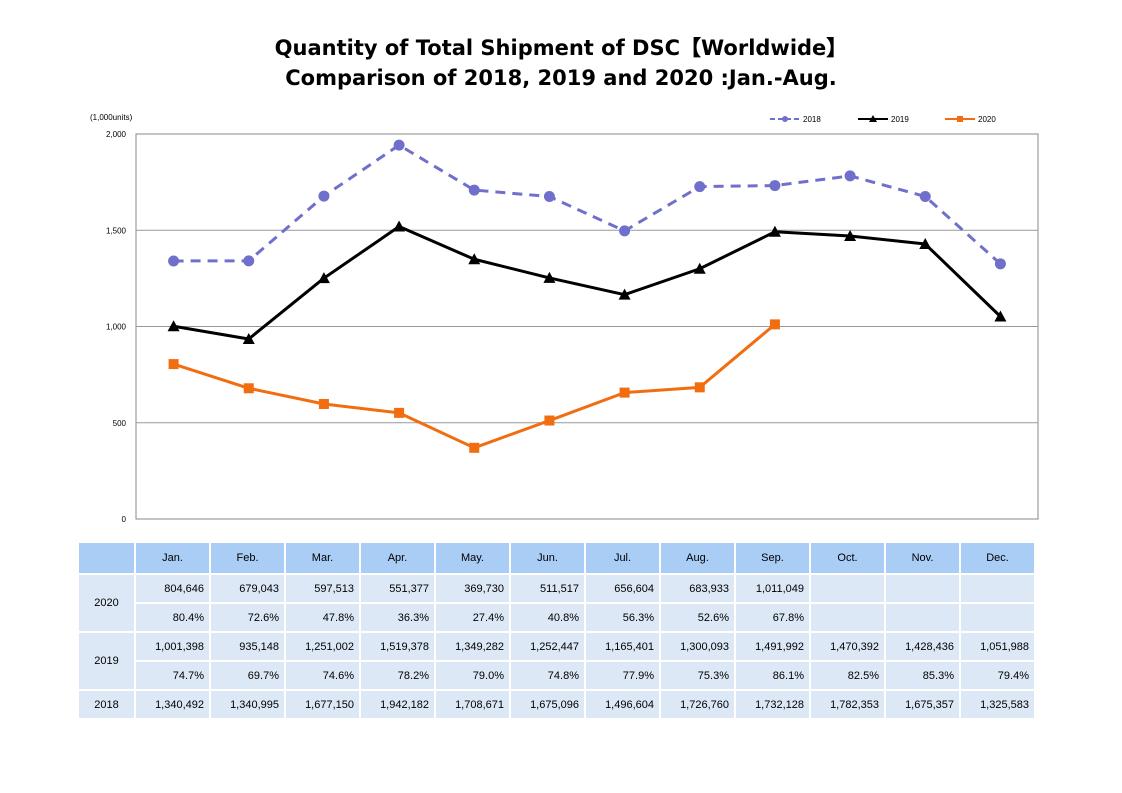  Describe the element at coordinates (111, 117) in the screenshot. I see `unit-label: (1,000units)` at that location.